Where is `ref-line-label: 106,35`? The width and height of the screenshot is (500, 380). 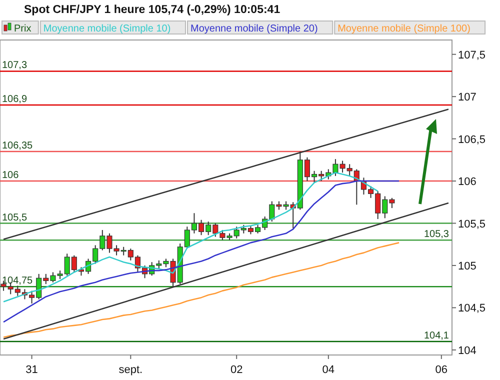 ref-line-label: 106,35 is located at coordinates (18, 146).